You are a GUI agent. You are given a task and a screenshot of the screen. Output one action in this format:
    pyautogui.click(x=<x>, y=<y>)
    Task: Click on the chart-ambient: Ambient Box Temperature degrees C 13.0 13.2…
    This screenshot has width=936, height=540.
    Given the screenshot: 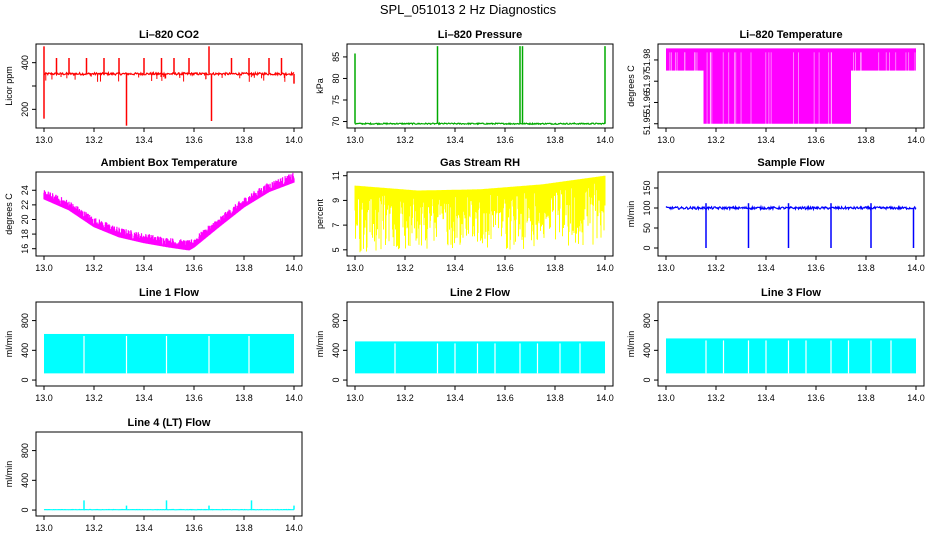 What is the action you would take?
    pyautogui.click(x=153, y=215)
    